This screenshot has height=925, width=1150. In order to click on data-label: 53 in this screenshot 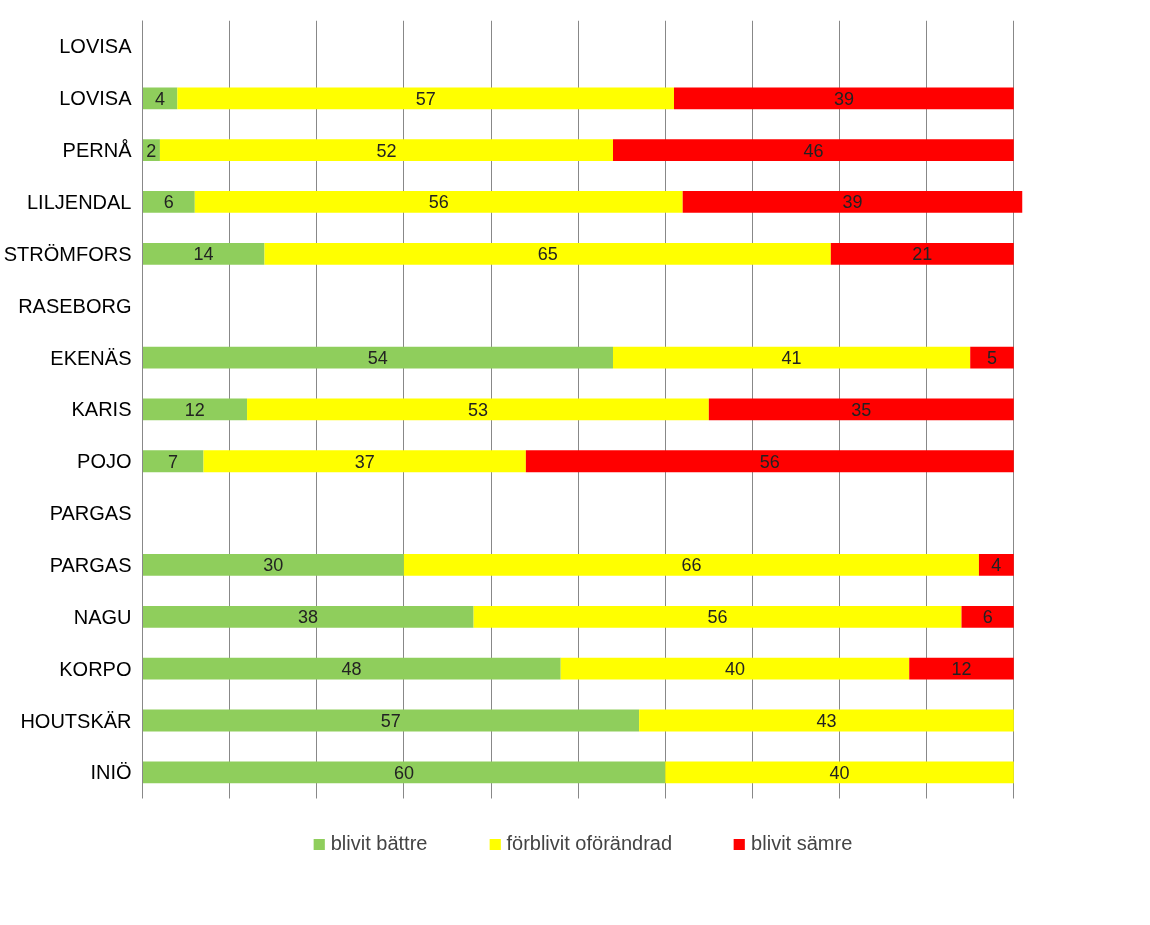, I will do `click(477, 409)`.